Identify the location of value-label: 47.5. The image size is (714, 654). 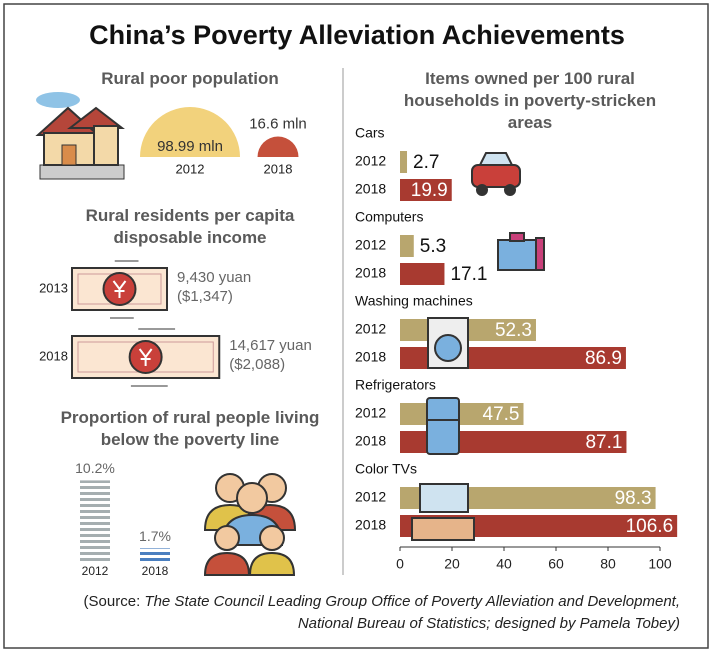
(501, 414).